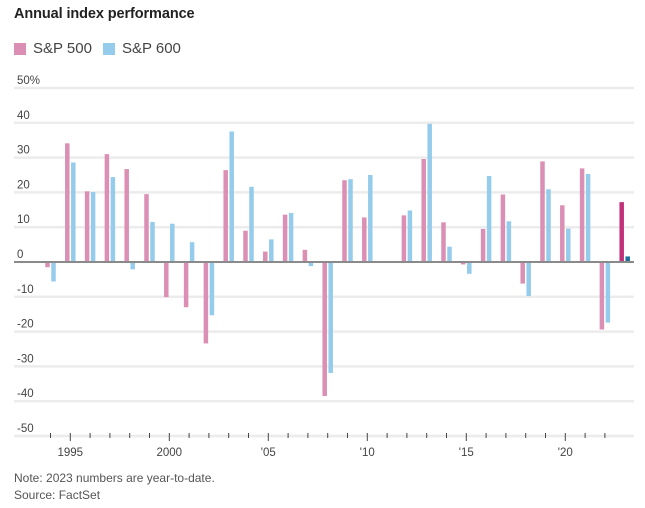 This screenshot has width=645, height=508. Describe the element at coordinates (126, 215) in the screenshot. I see `bar-sp500-1998` at that location.